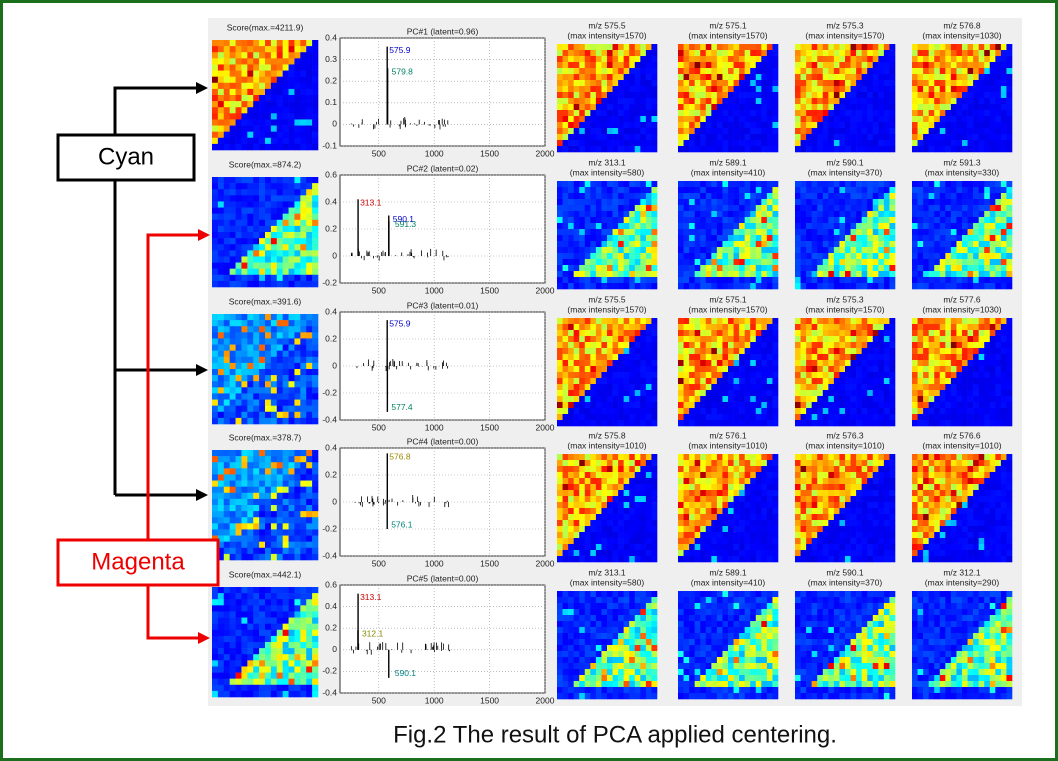 The image size is (1058, 761). I want to click on peak-label: 591.3, so click(406, 224).